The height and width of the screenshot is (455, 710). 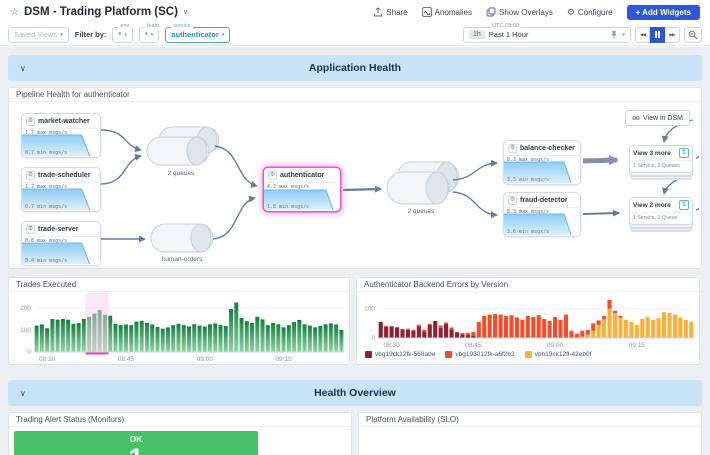 What do you see at coordinates (180, 420) in the screenshot?
I see `widget-title: Trading Alert Status (Monitors)` at bounding box center [180, 420].